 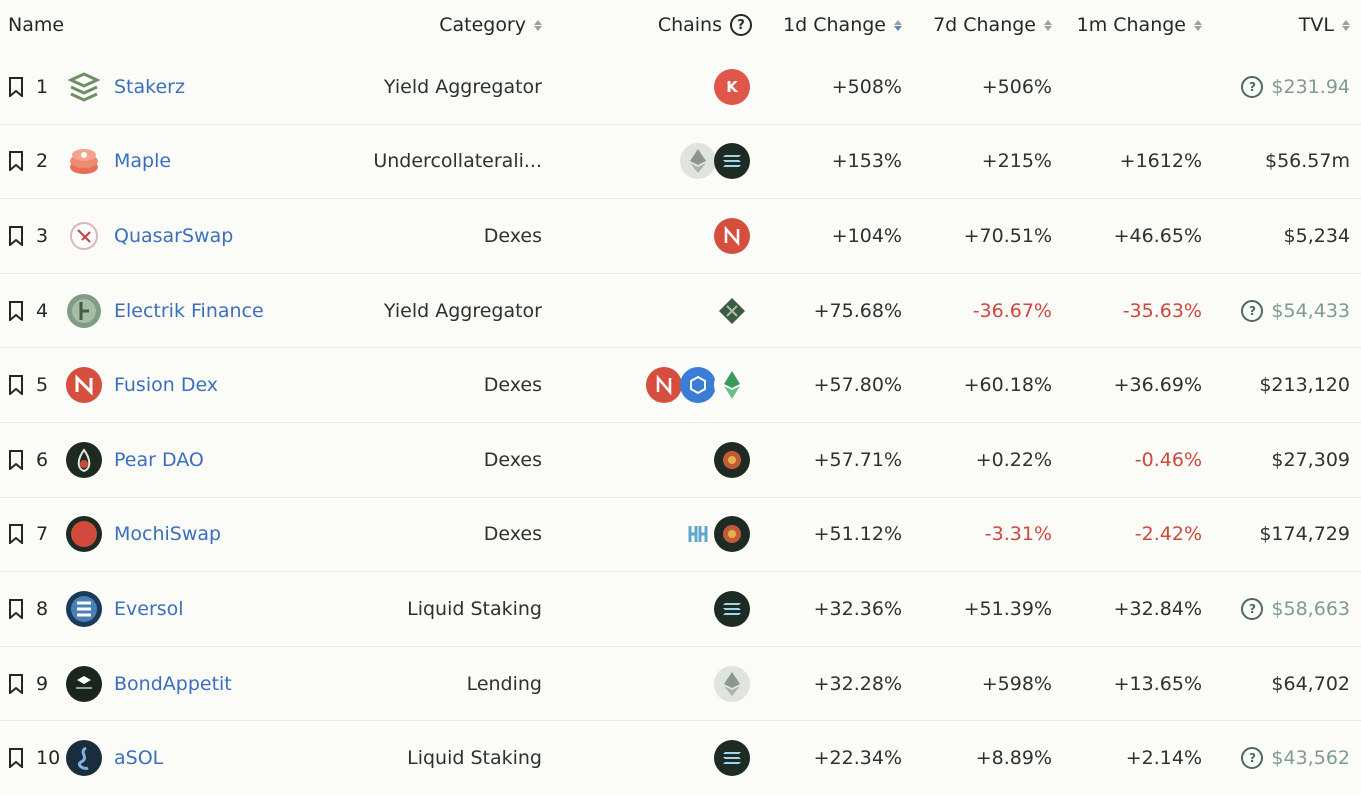 I want to click on change-1m-value: +46.65%, so click(x=1157, y=235).